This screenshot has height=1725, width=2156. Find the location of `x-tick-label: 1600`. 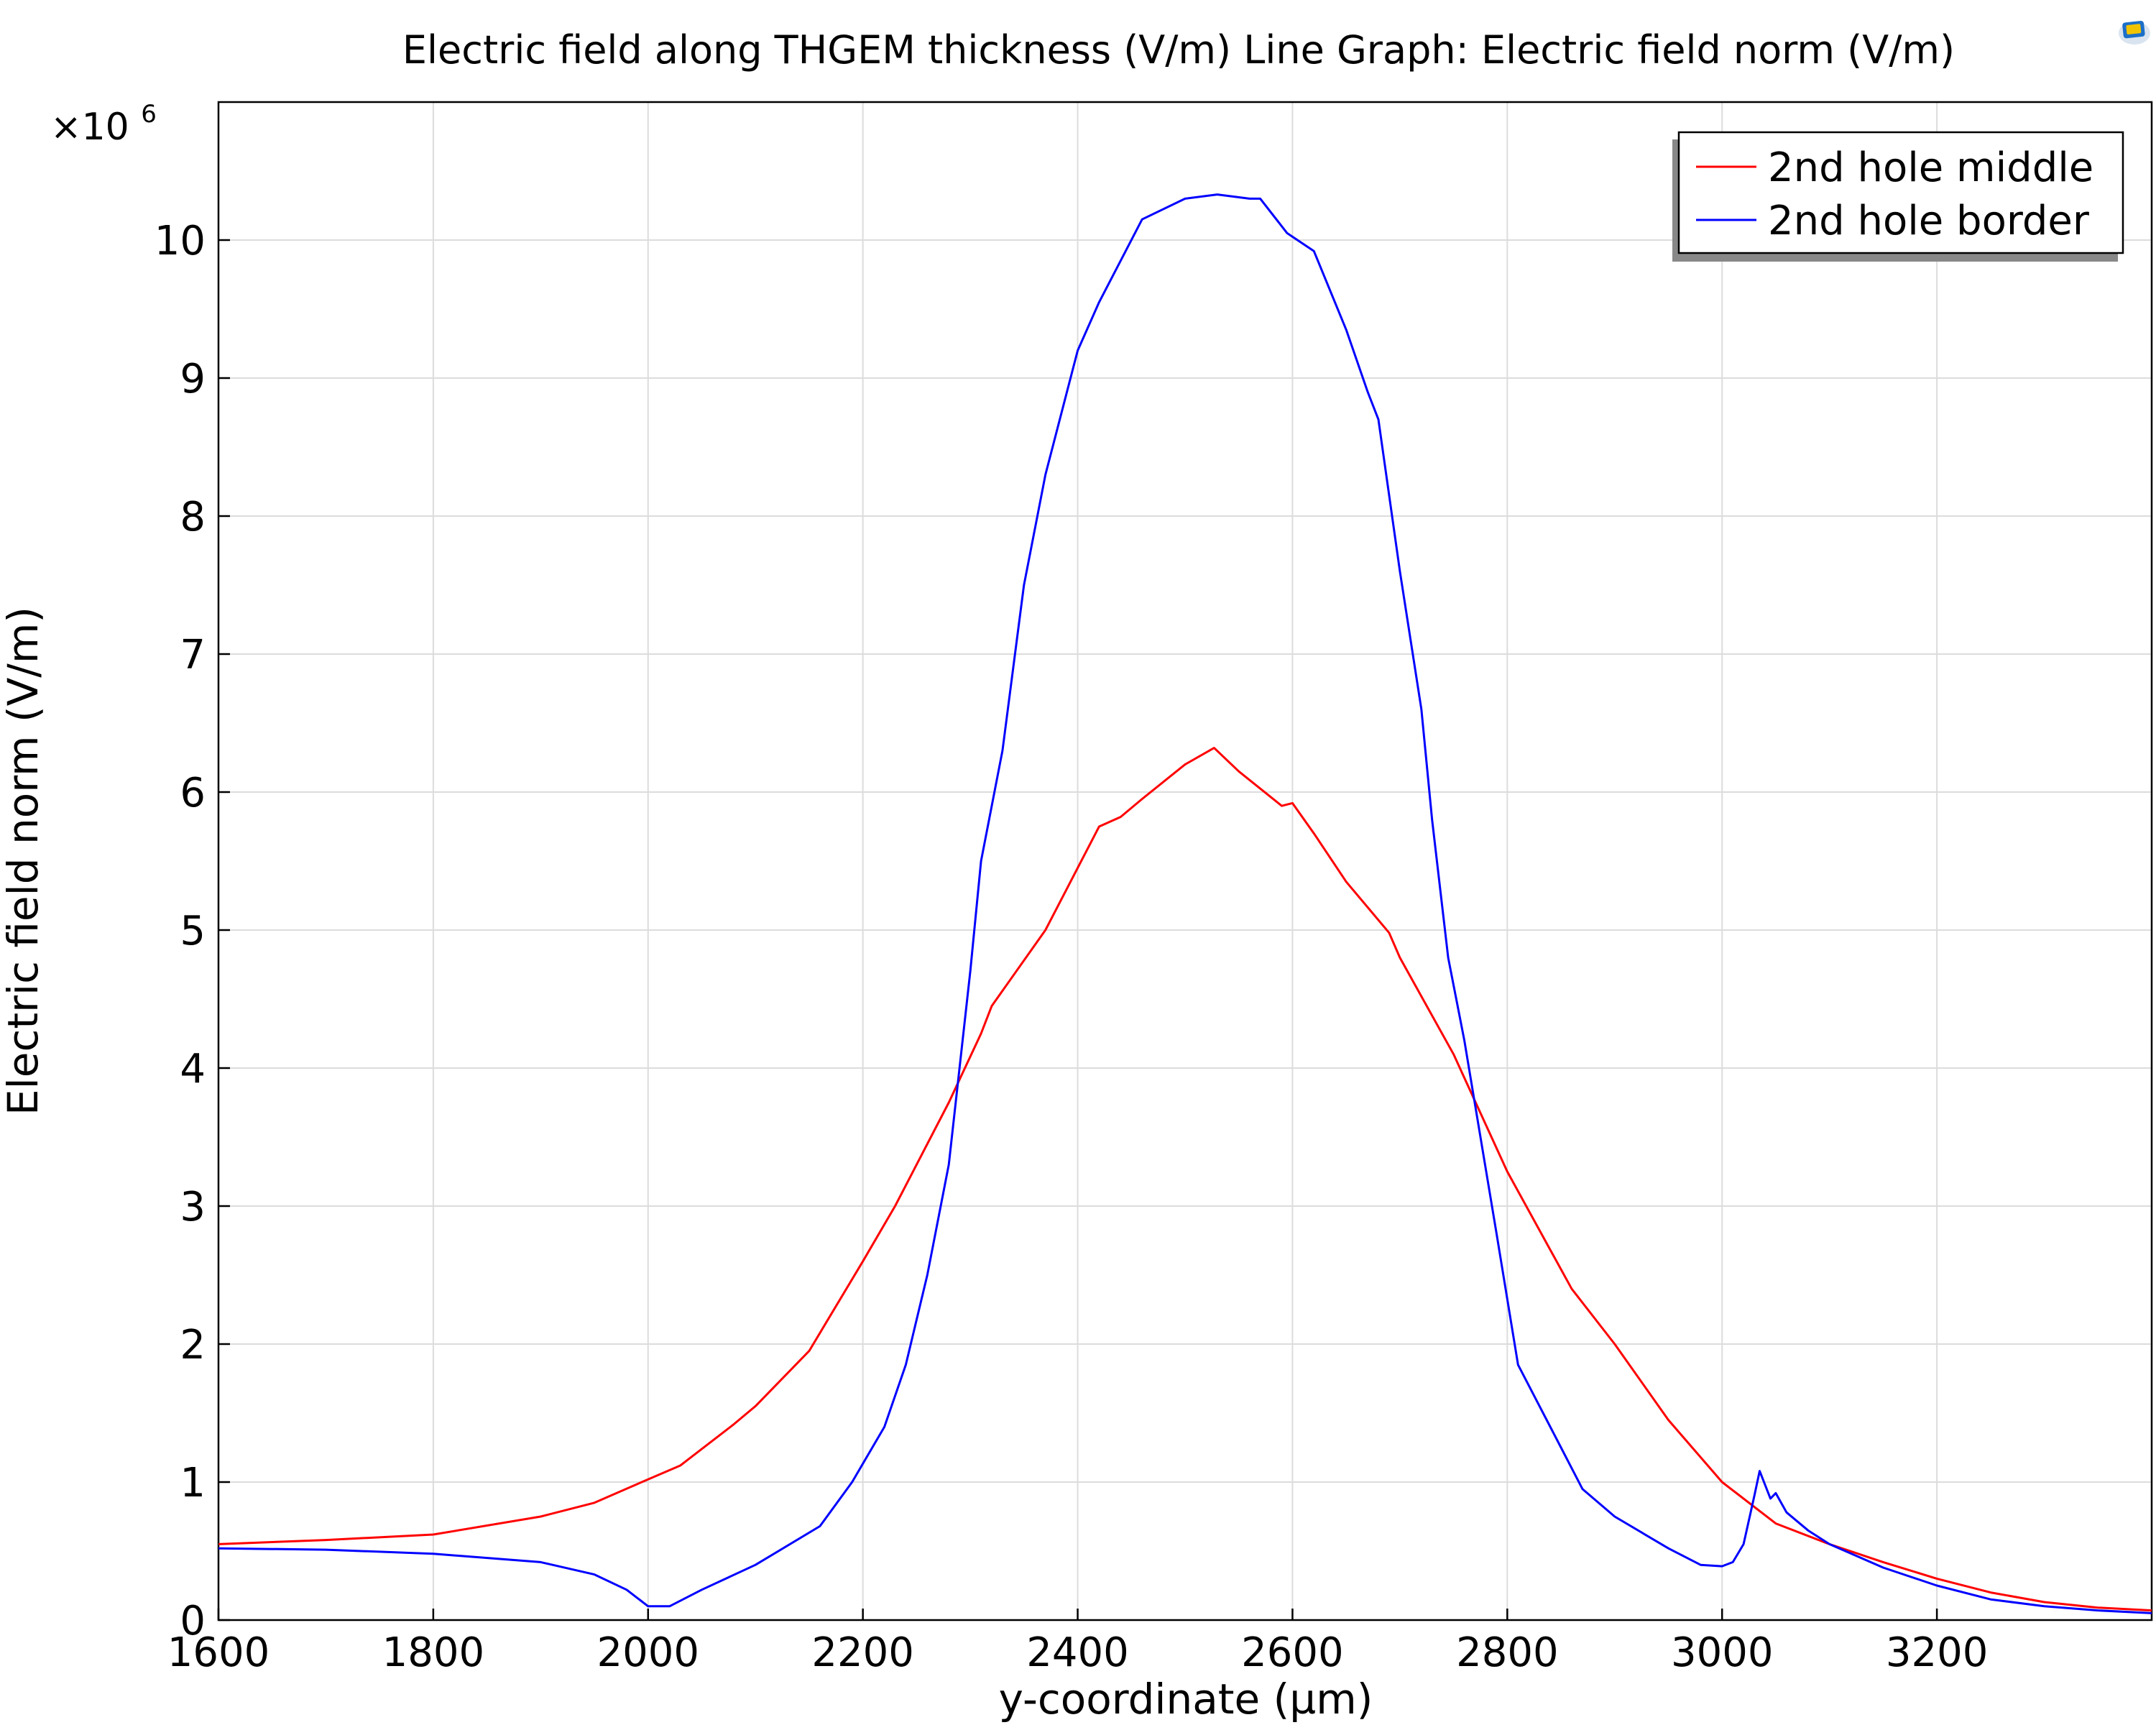

x-tick-label: 1600 is located at coordinates (219, 1652).